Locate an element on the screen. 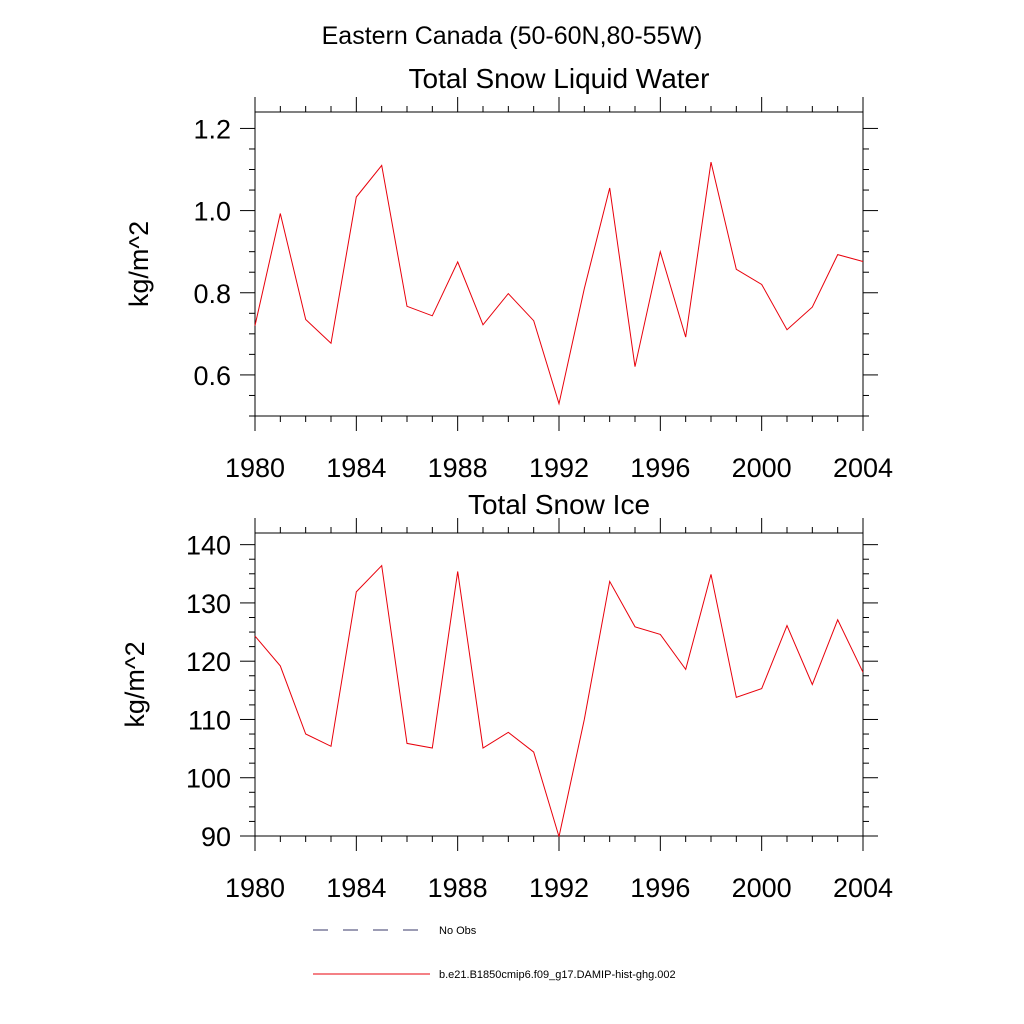 Image resolution: width=1024 pixels, height=1024 pixels. figure-title: Eastern Canada (50-60N,80-55W) is located at coordinates (512, 36).